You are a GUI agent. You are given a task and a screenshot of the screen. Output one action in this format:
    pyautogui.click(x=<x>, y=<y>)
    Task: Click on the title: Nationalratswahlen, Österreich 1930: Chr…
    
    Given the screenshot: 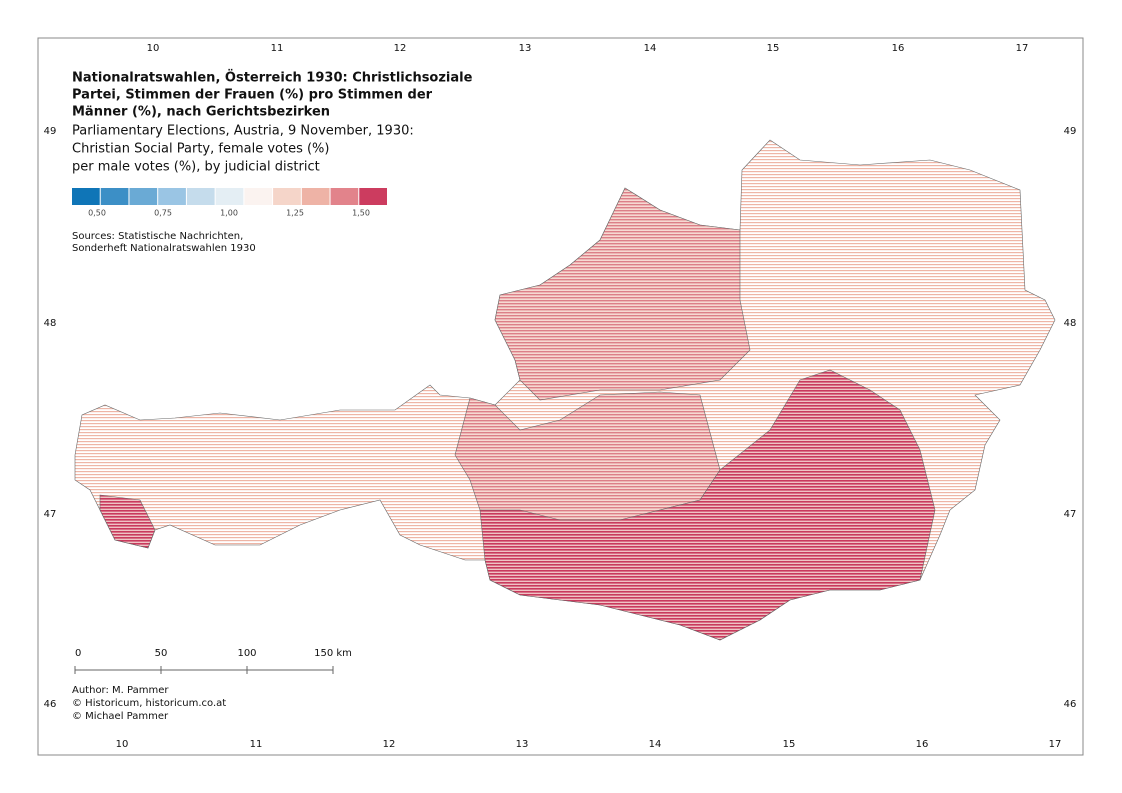 What is the action you would take?
    pyautogui.click(x=272, y=122)
    